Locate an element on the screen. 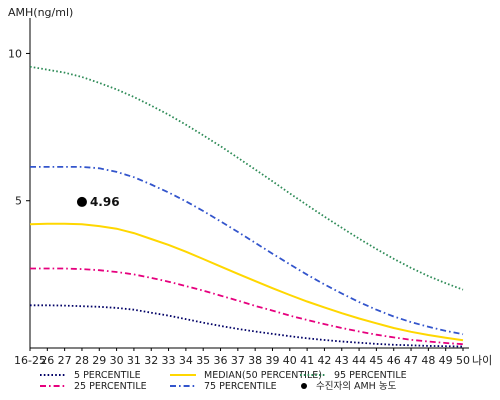 The width and height of the screenshot is (500, 400). x-tick-label: 26 is located at coordinates (47, 360).